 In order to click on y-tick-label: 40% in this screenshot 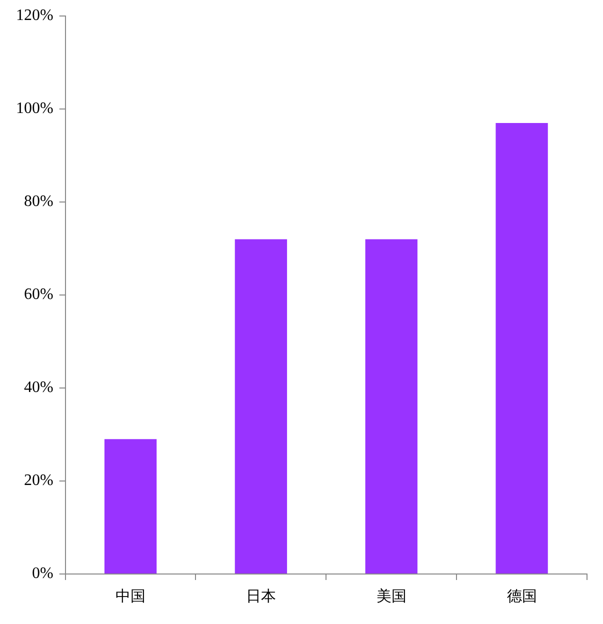, I will do `click(39, 387)`.